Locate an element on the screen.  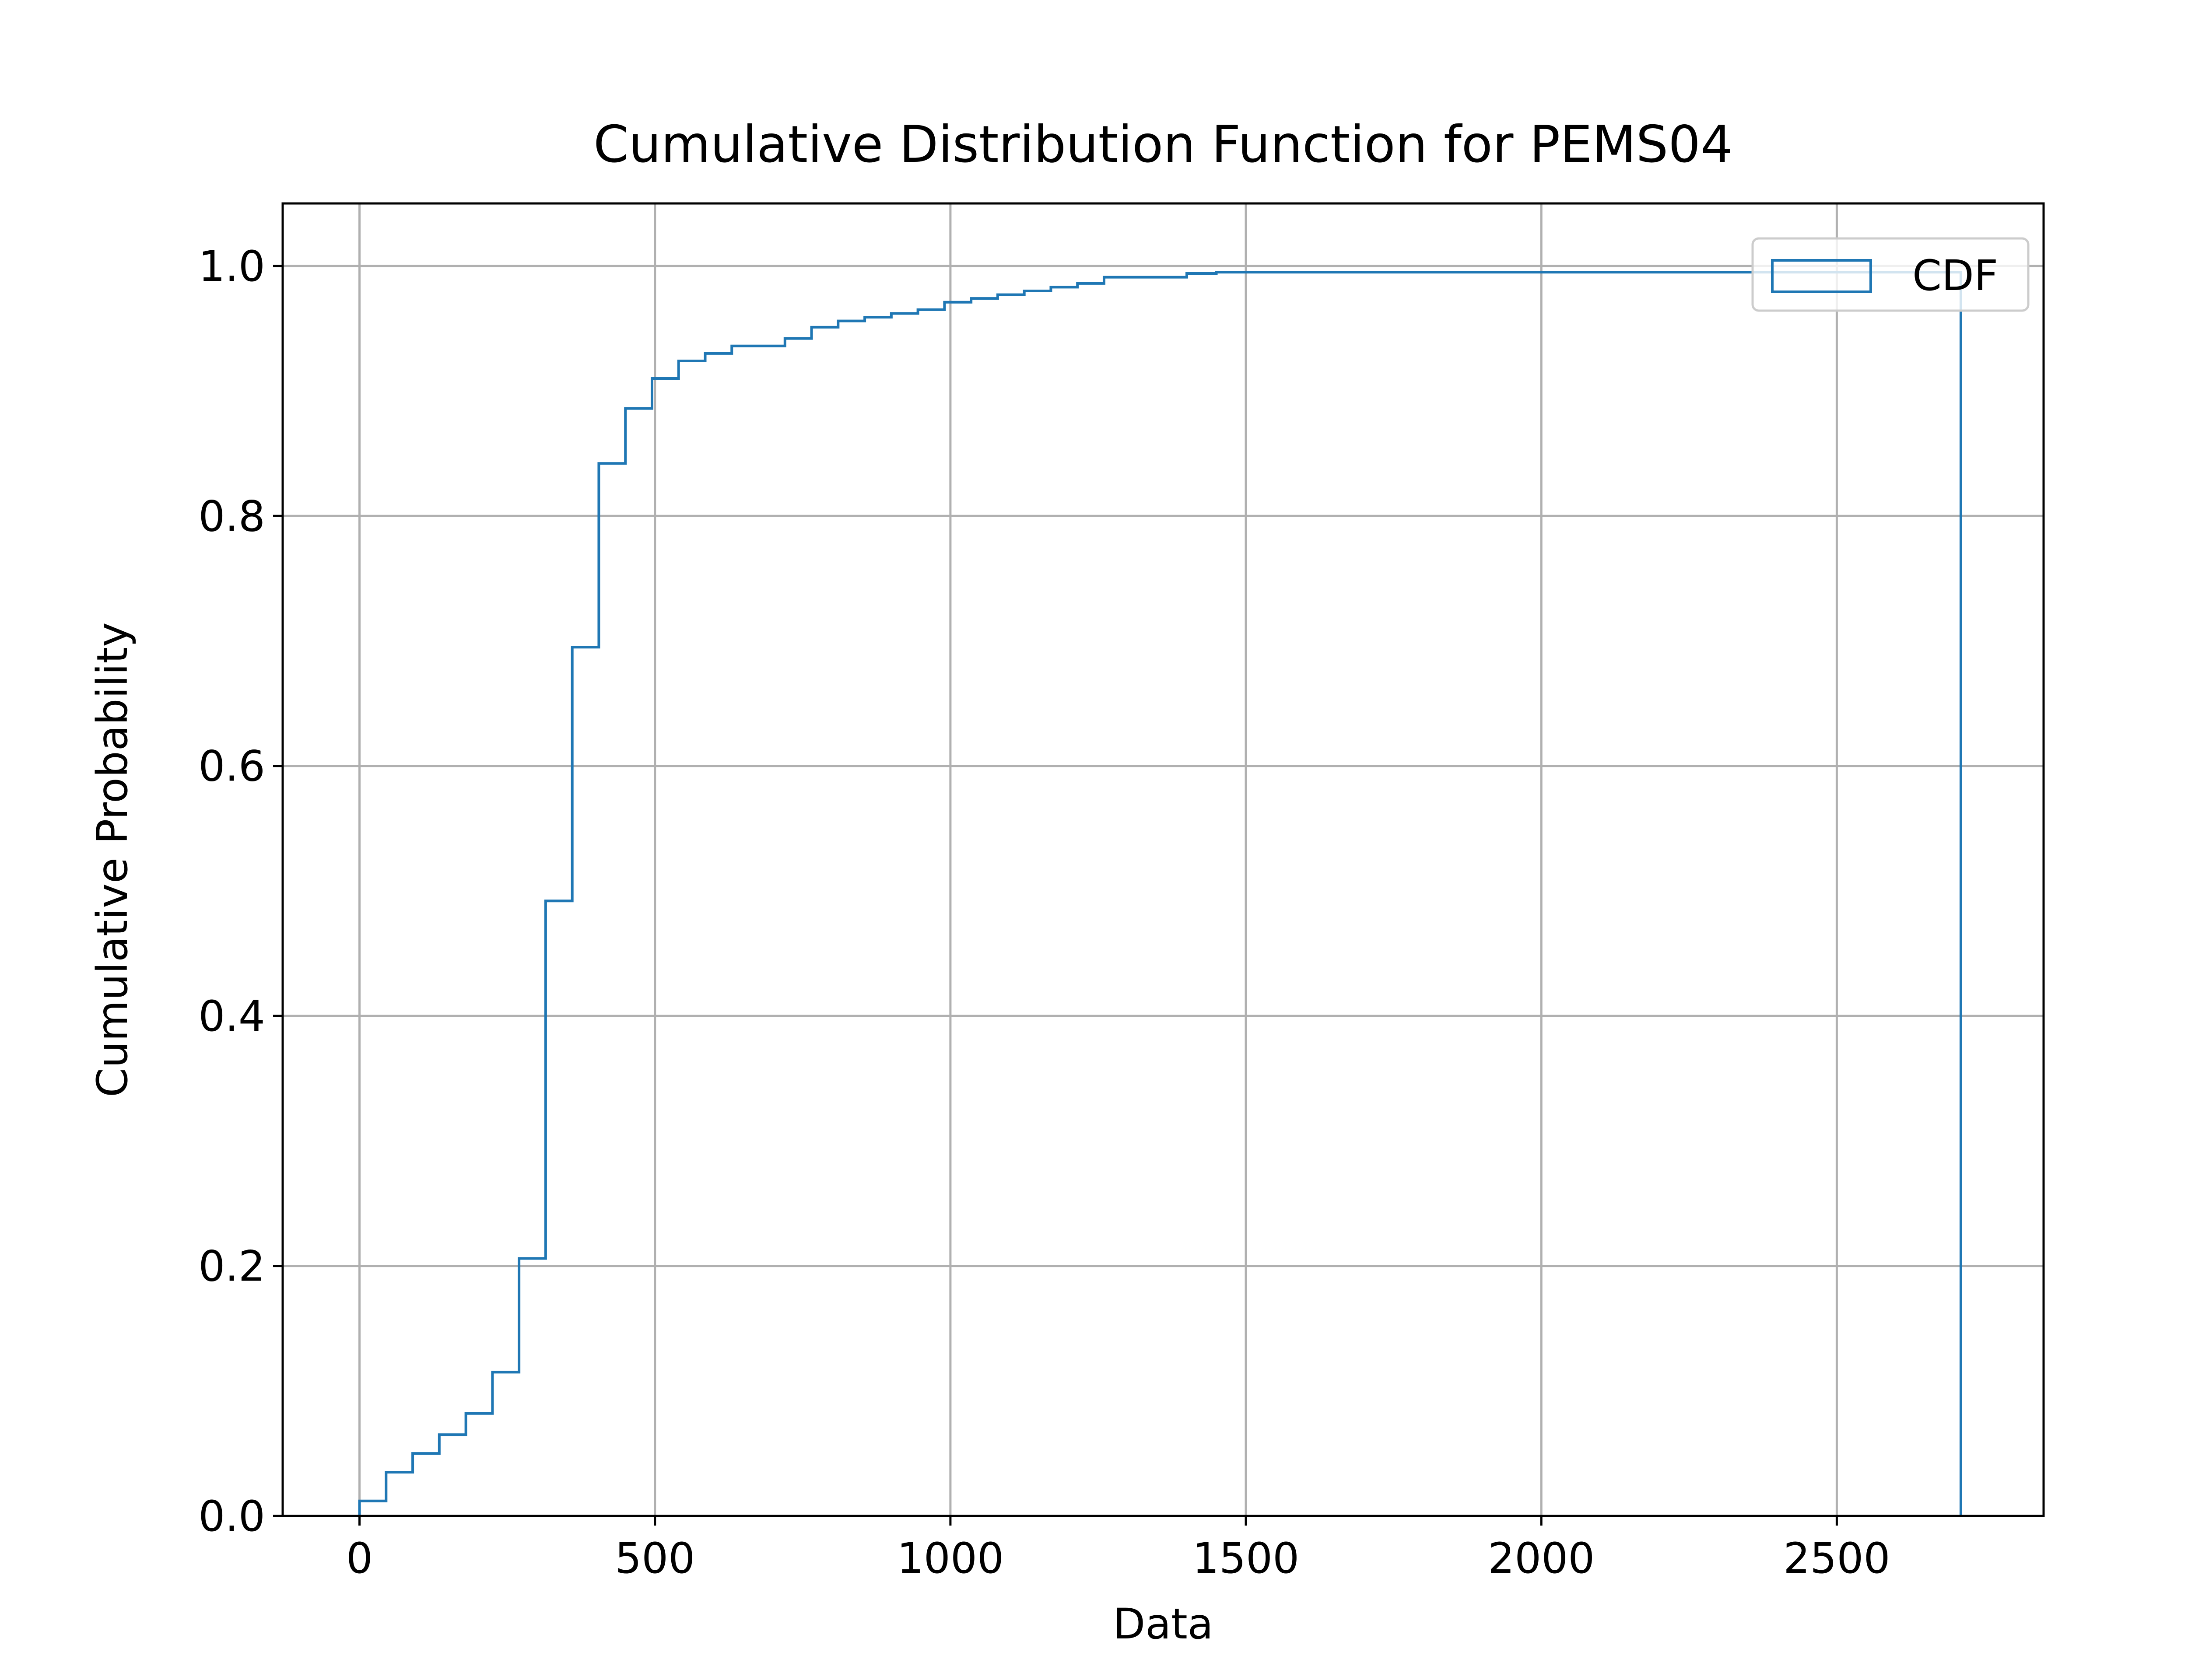
y-tick-label: 0.2 is located at coordinates (231, 1266).